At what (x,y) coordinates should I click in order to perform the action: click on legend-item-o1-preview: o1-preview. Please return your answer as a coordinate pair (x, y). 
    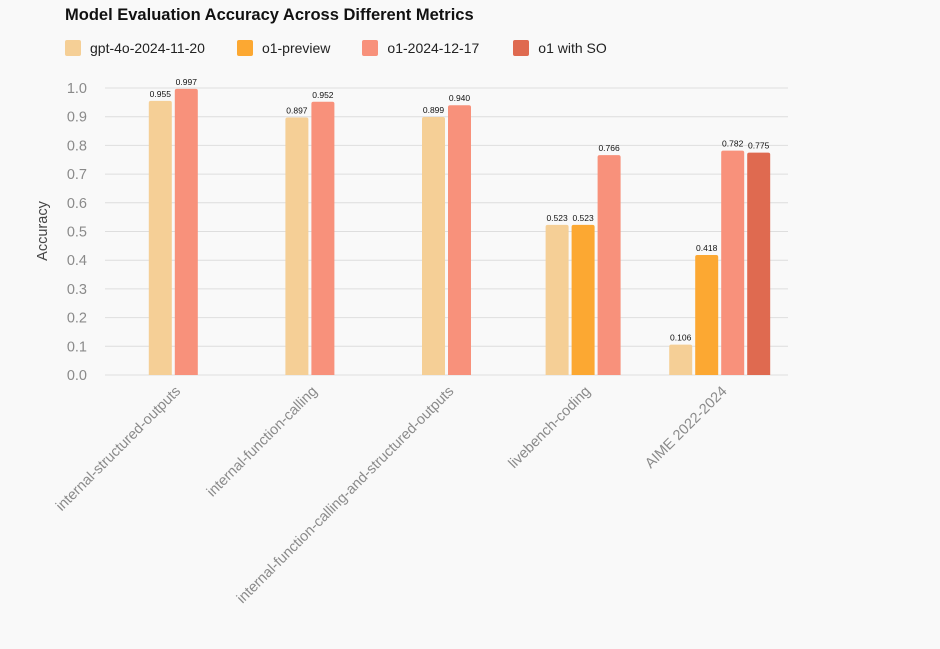
    Looking at the image, I should click on (283, 48).